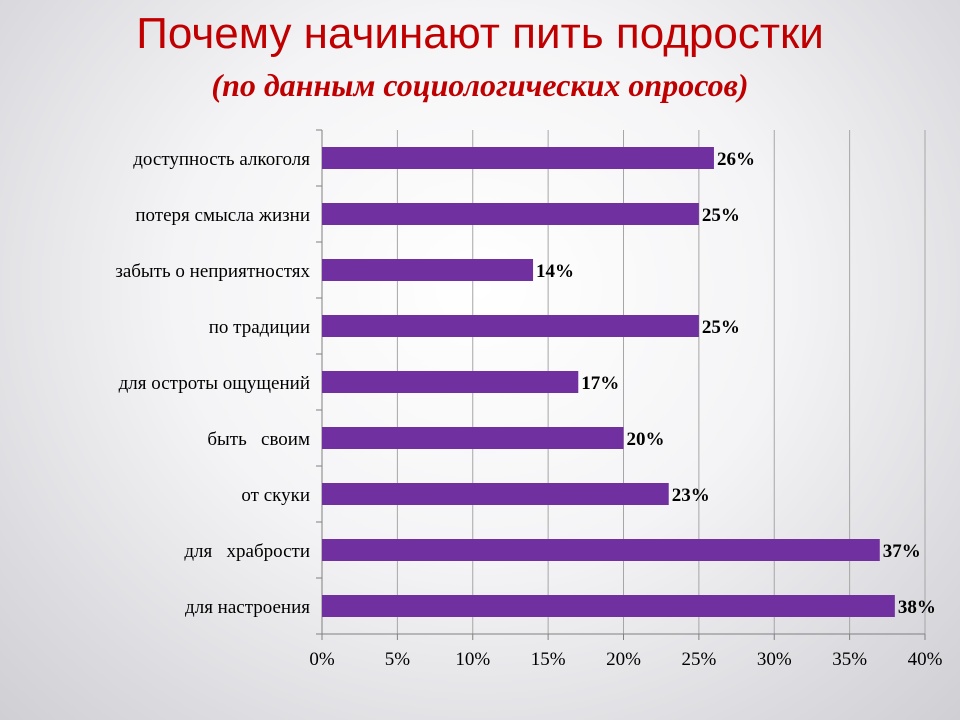 Image resolution: width=960 pixels, height=720 pixels. Describe the element at coordinates (623, 659) in the screenshot. I see `x-tick-label: 20%` at that location.